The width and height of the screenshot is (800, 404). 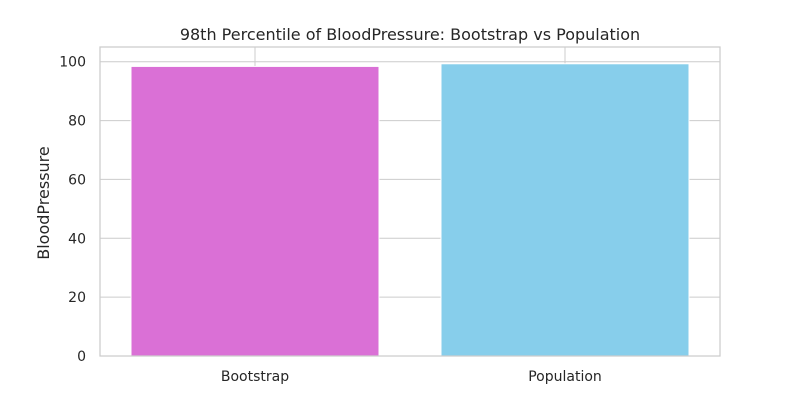 What do you see at coordinates (72, 63) in the screenshot?
I see `y-tick-label: 100` at bounding box center [72, 63].